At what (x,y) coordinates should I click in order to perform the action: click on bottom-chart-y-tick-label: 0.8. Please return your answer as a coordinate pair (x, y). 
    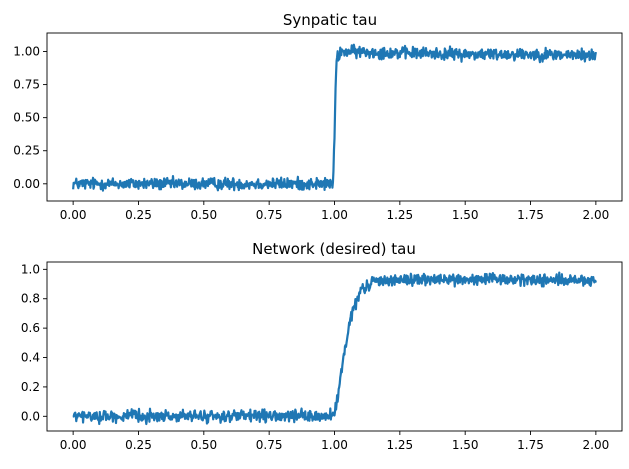
    Looking at the image, I should click on (30, 299).